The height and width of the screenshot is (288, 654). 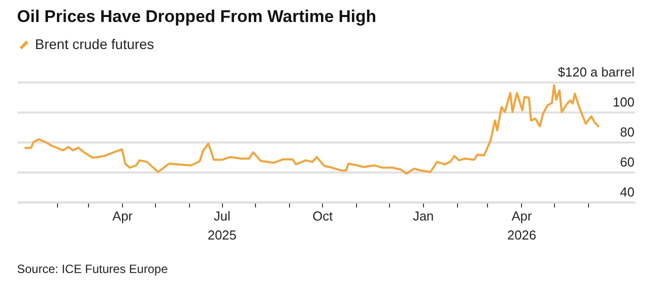 I want to click on x-tick-label: Oct, so click(x=323, y=216).